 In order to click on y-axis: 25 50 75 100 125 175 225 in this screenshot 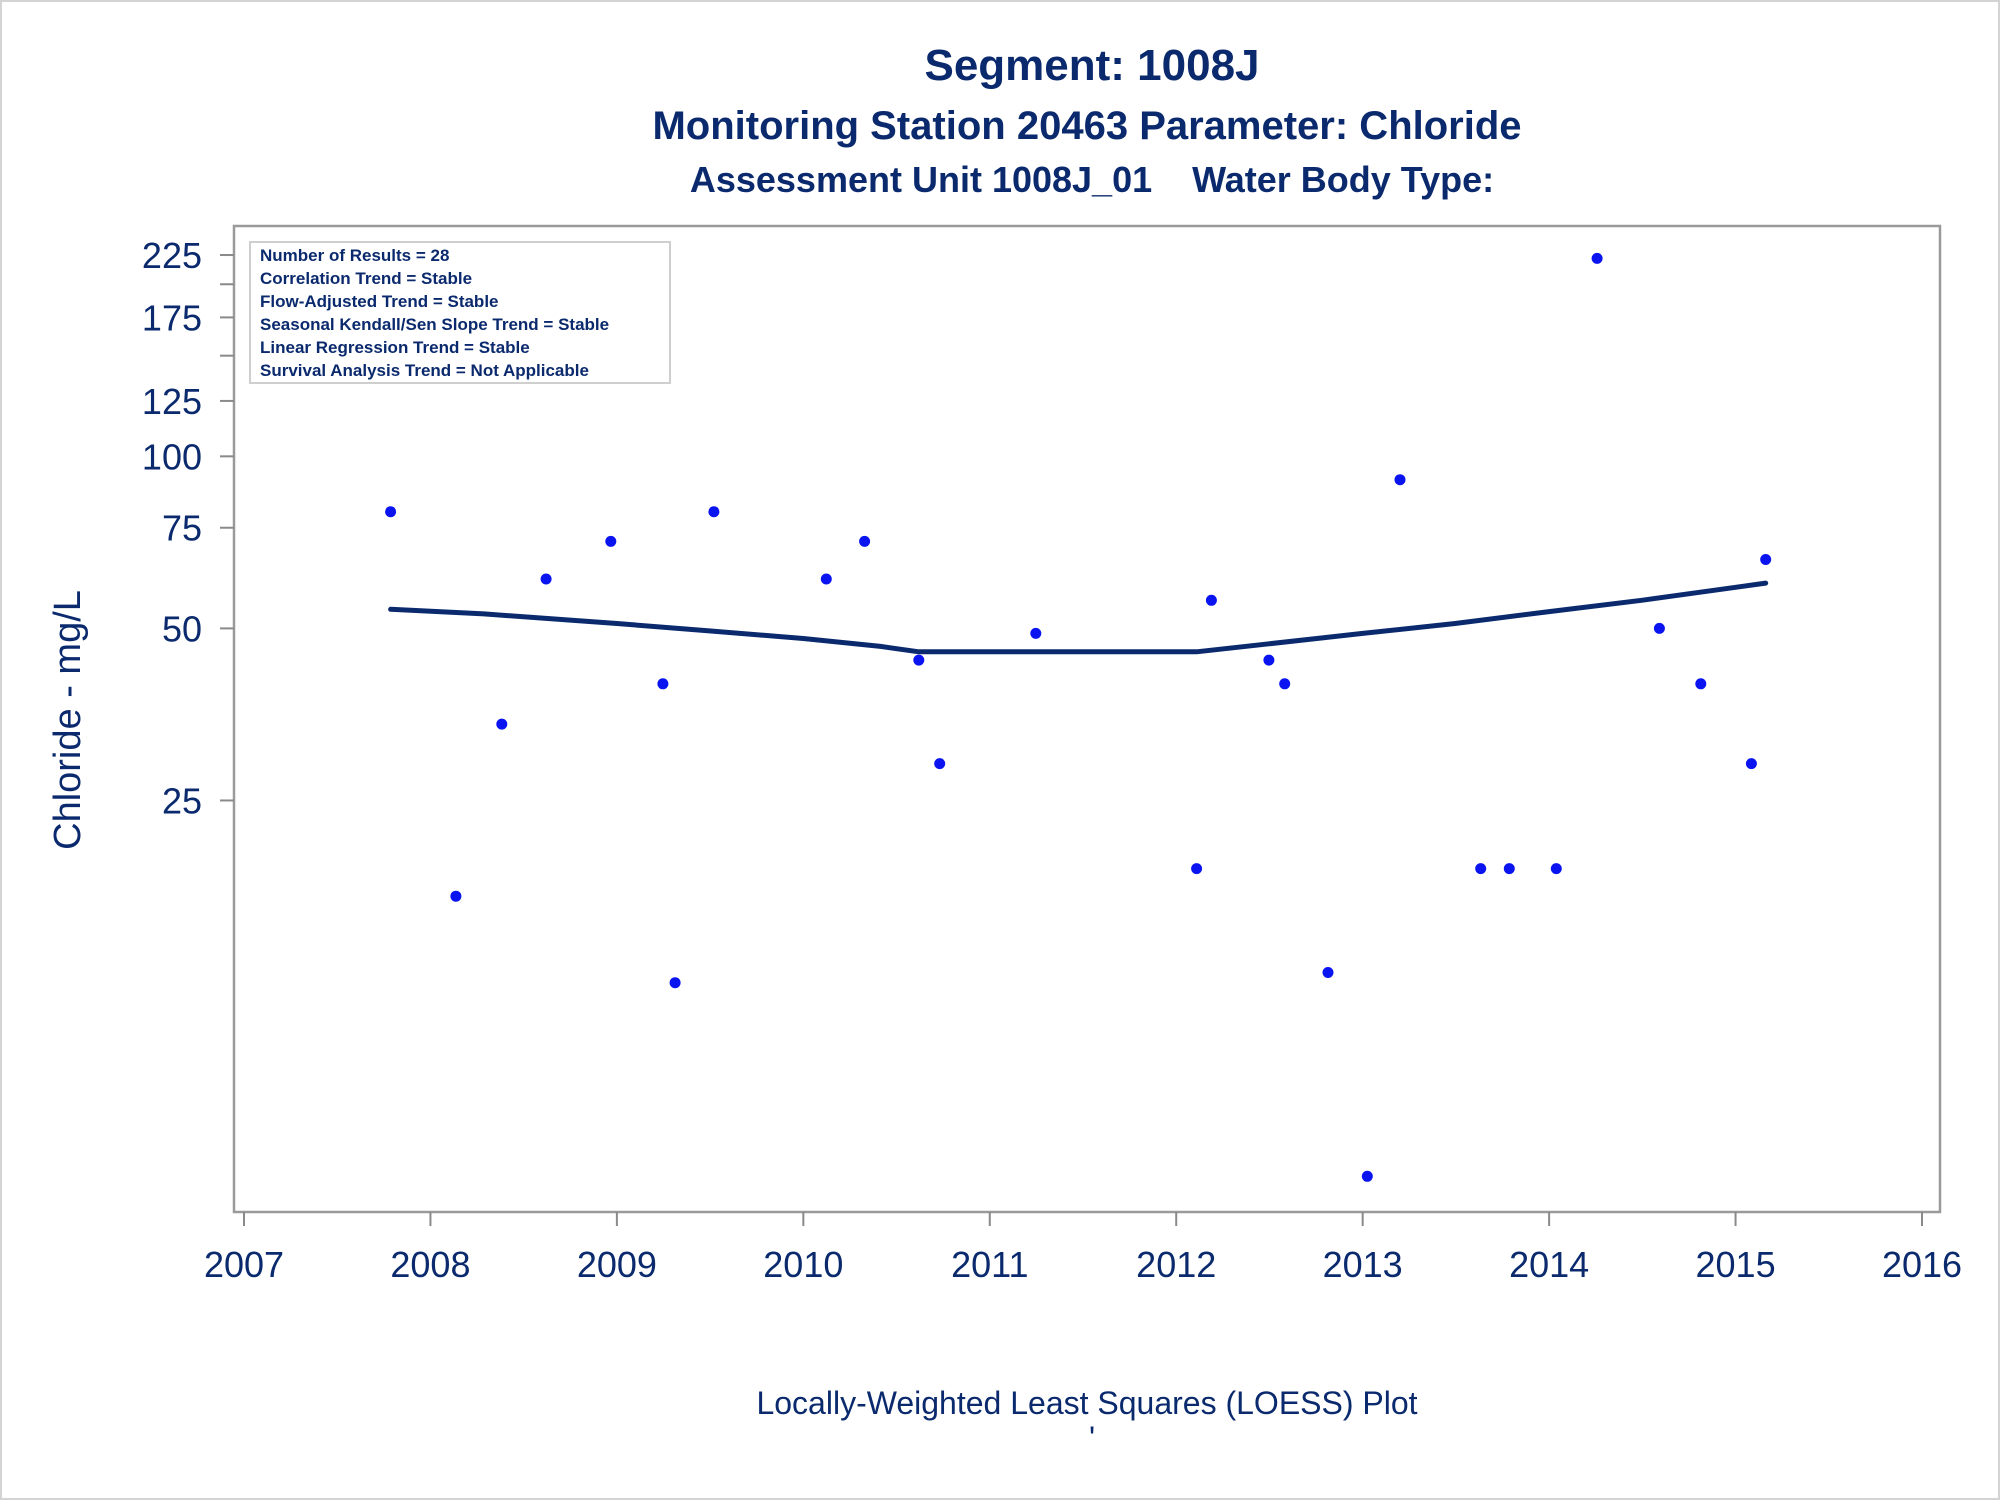, I will do `click(188, 528)`.